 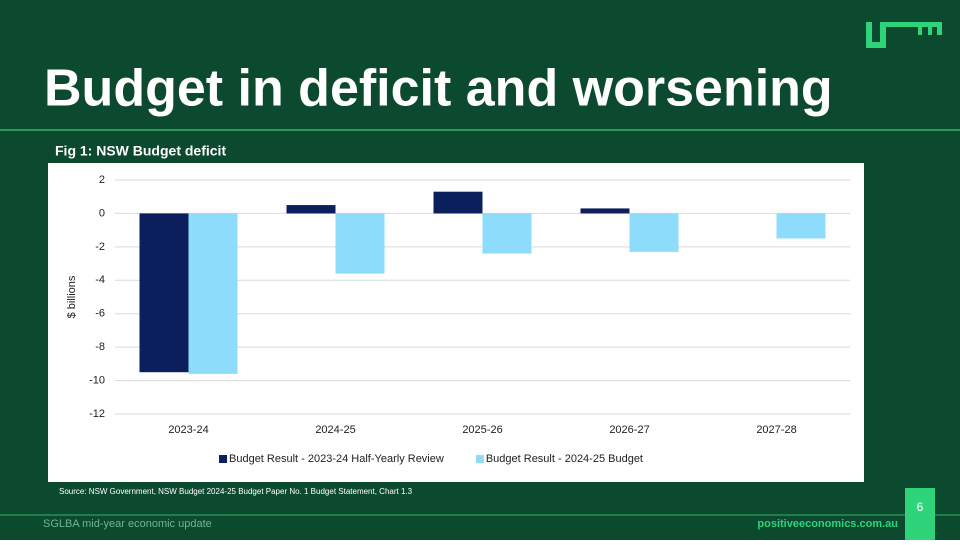 I want to click on x-tick-label: 2026-27, so click(x=629, y=430).